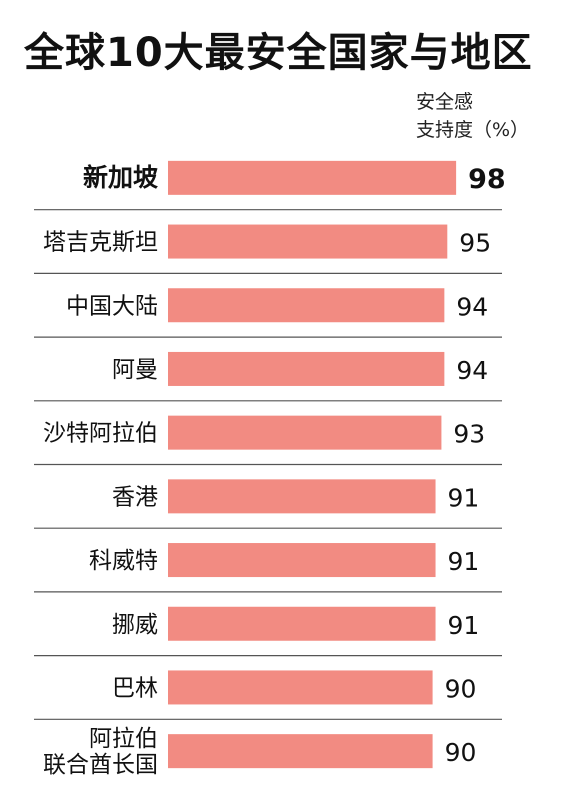 The image size is (565, 792). What do you see at coordinates (123, 739) in the screenshot?
I see `category-label: 阿拉伯` at bounding box center [123, 739].